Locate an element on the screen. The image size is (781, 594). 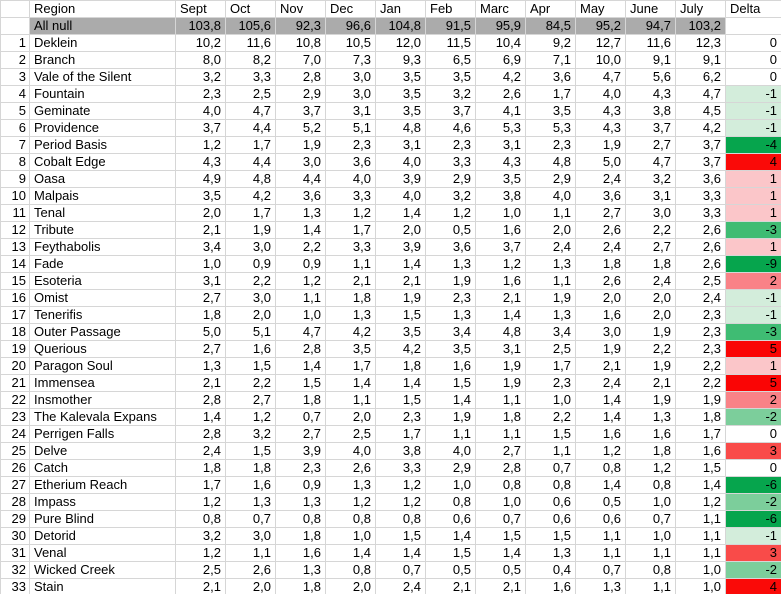
month-value-feb: 1,6 is located at coordinates (450, 366).